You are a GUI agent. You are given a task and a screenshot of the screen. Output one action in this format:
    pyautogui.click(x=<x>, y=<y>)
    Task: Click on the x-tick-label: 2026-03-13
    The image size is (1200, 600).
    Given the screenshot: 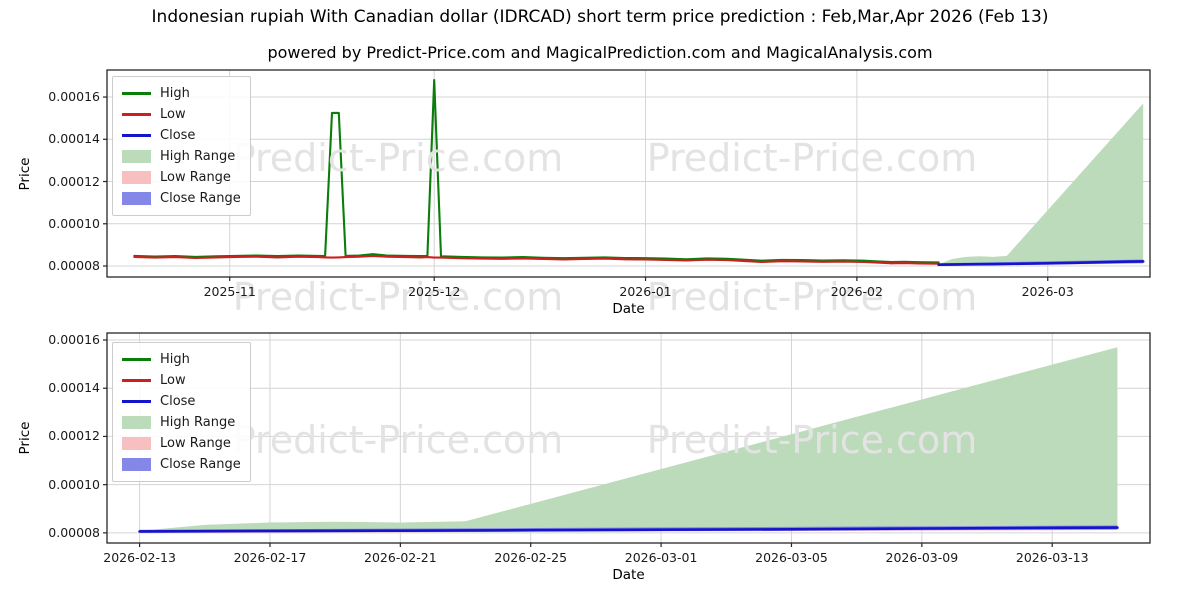 What is the action you would take?
    pyautogui.click(x=1052, y=557)
    